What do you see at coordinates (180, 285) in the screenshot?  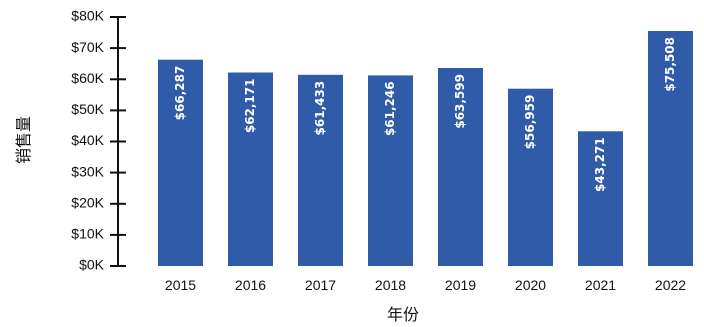 I see `x-tick-label-2015: 2015` at bounding box center [180, 285].